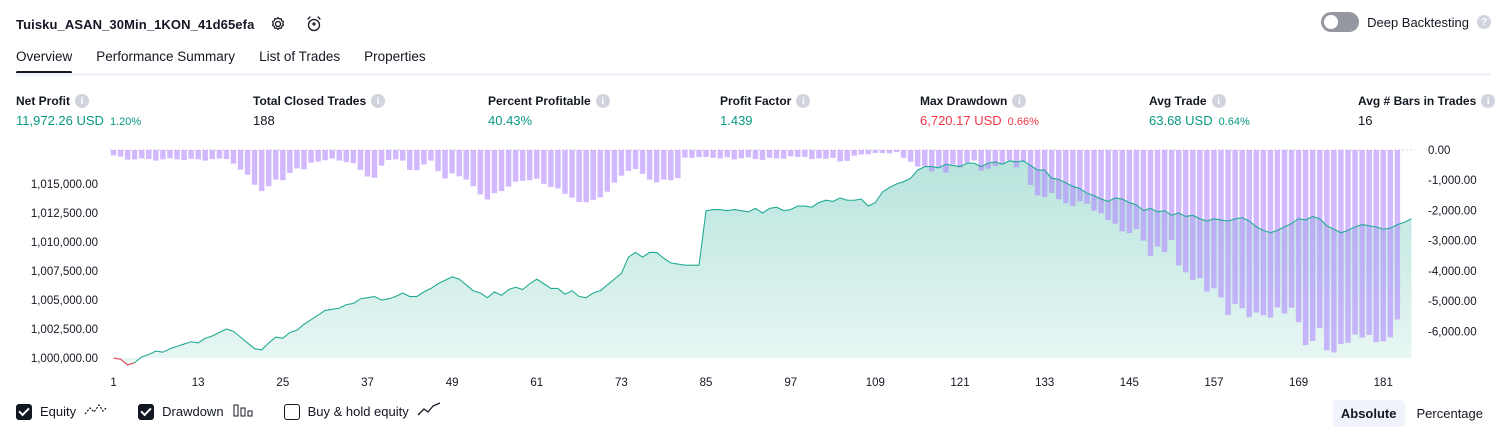  I want to click on alarm-clock-plus-icon, so click(314, 24).